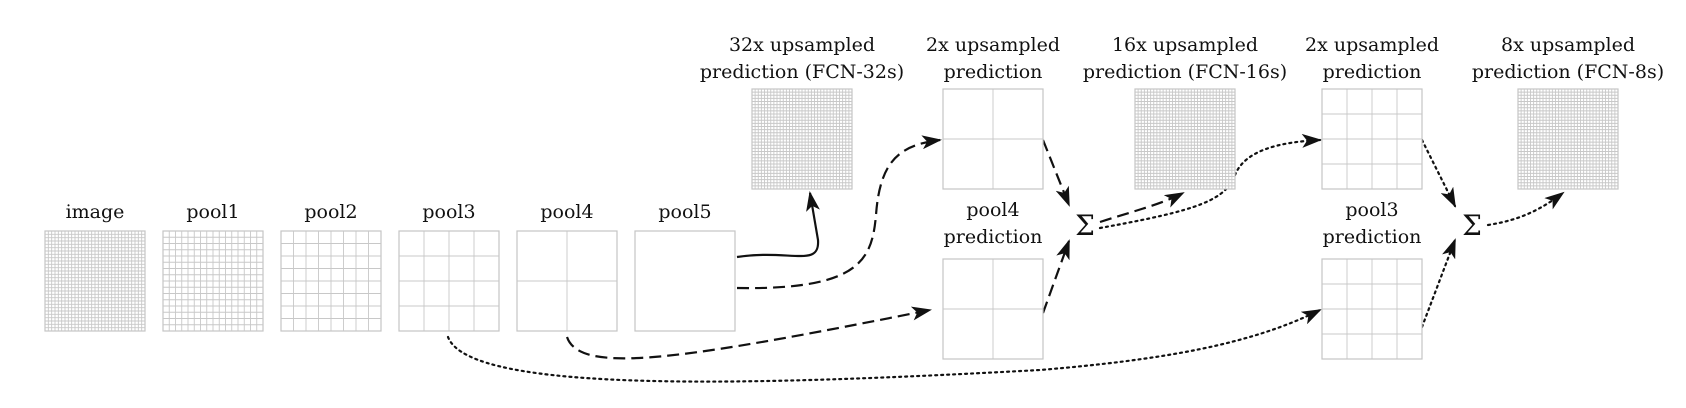 The width and height of the screenshot is (1686, 408). What do you see at coordinates (1372, 139) in the screenshot?
I see `grid-box-up2_b` at bounding box center [1372, 139].